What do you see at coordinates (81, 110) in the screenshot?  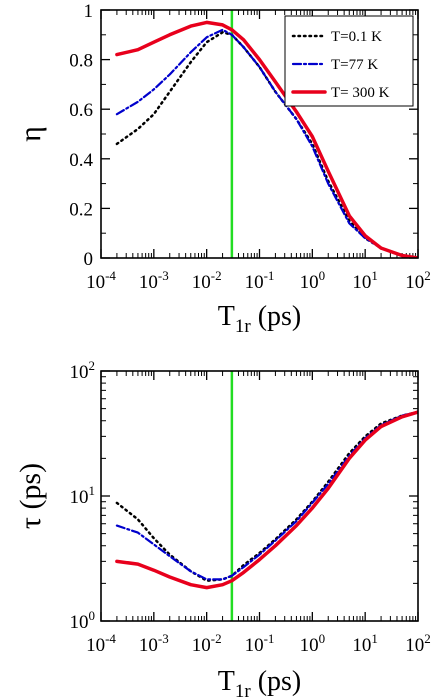 I see `y-tick-label: 0.6` at bounding box center [81, 110].